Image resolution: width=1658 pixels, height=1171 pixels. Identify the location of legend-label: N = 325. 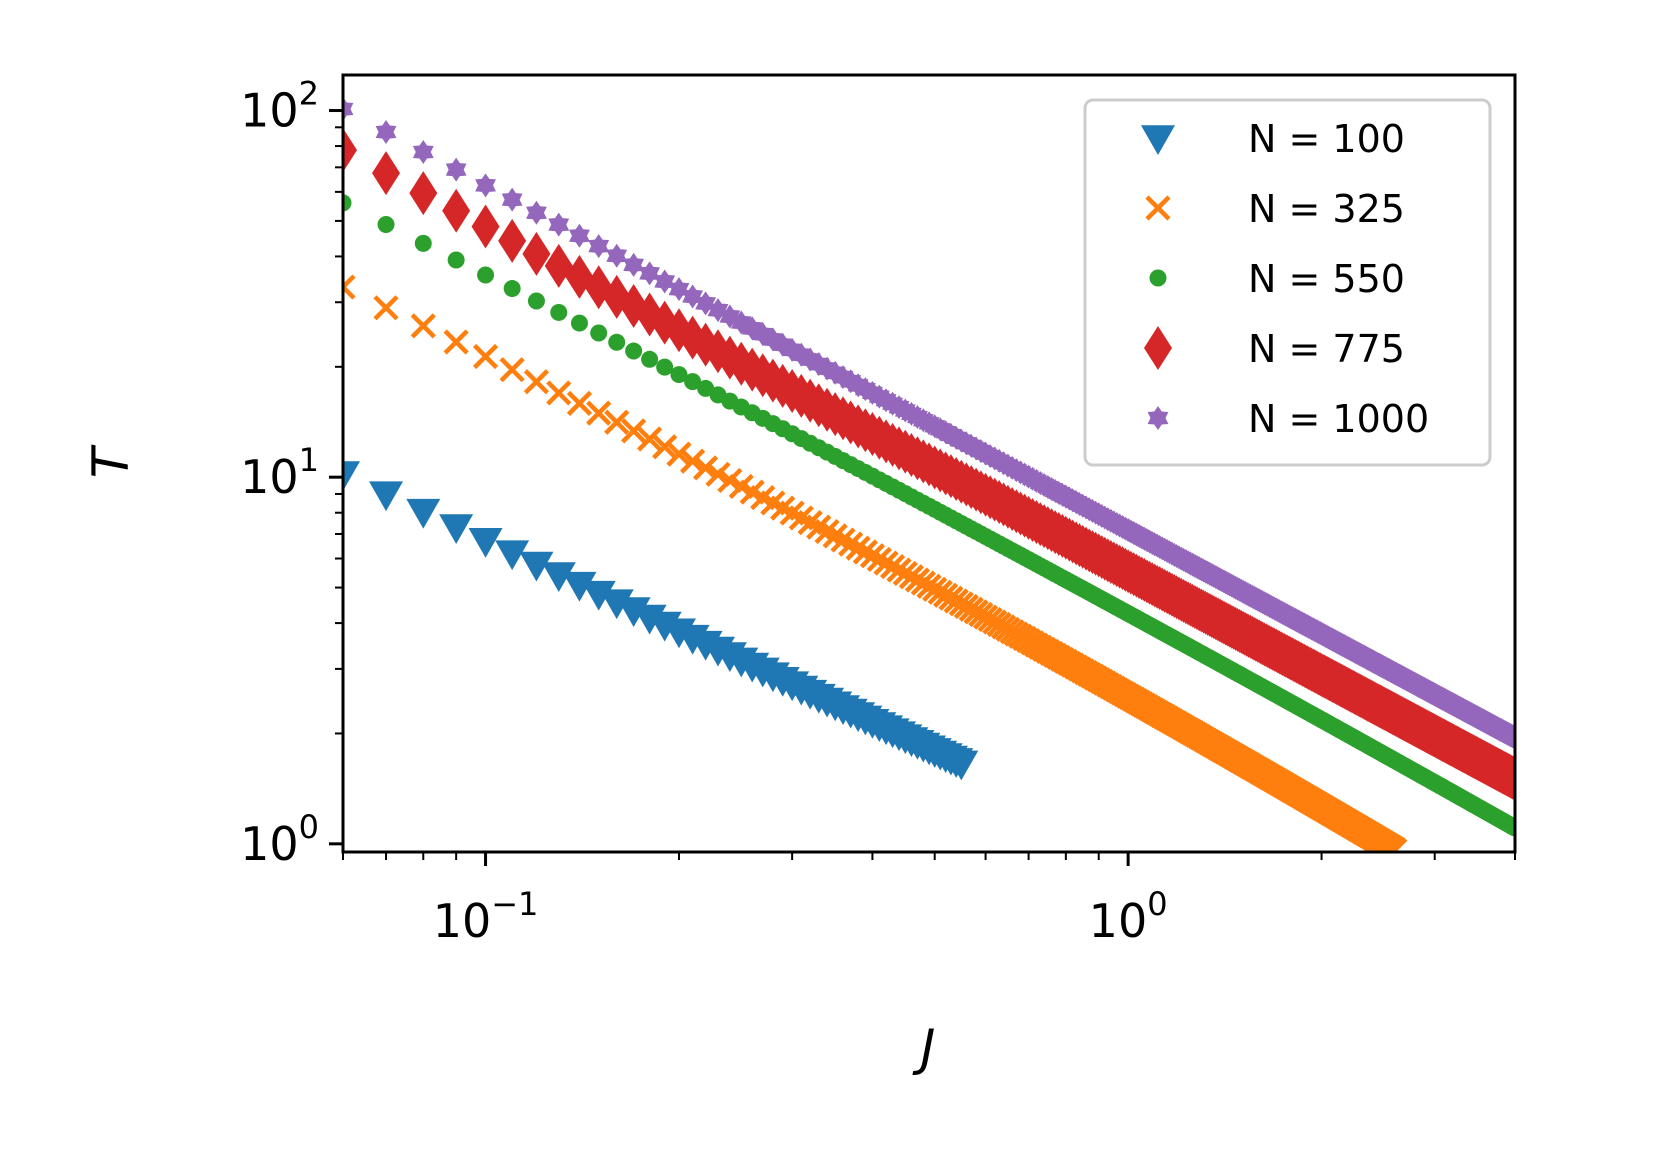
(1326, 209).